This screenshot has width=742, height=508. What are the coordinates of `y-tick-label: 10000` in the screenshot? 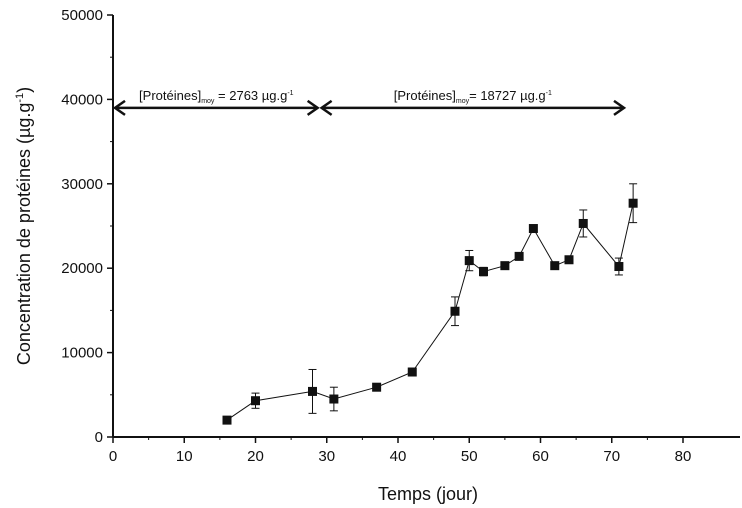 It's located at (82, 353).